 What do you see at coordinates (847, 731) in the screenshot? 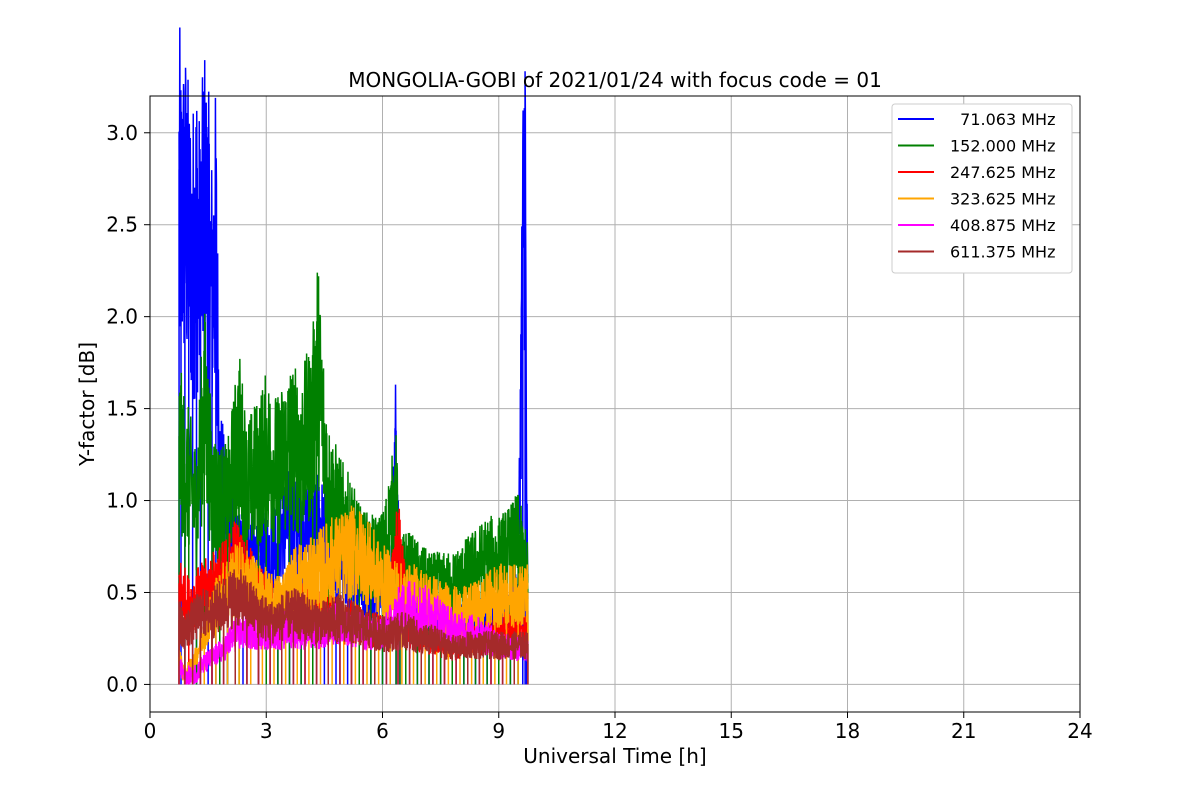
I see `x-tick-label: 18` at bounding box center [847, 731].